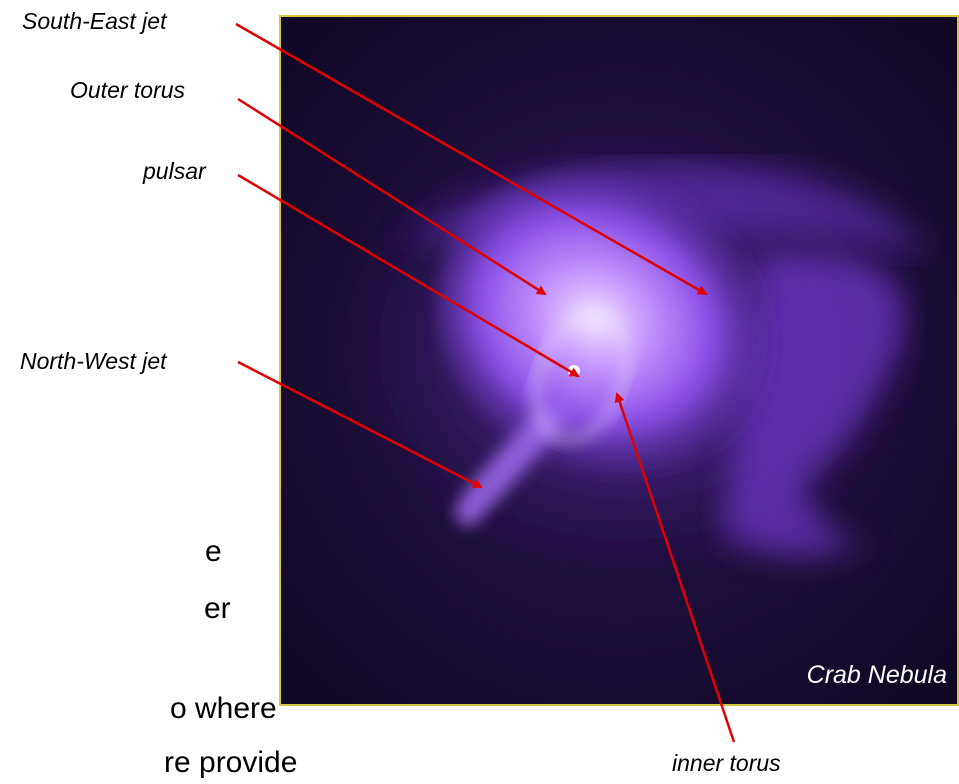 This screenshot has height=784, width=959. Describe the element at coordinates (174, 171) in the screenshot. I see `label-pulsar: pulsar` at that location.